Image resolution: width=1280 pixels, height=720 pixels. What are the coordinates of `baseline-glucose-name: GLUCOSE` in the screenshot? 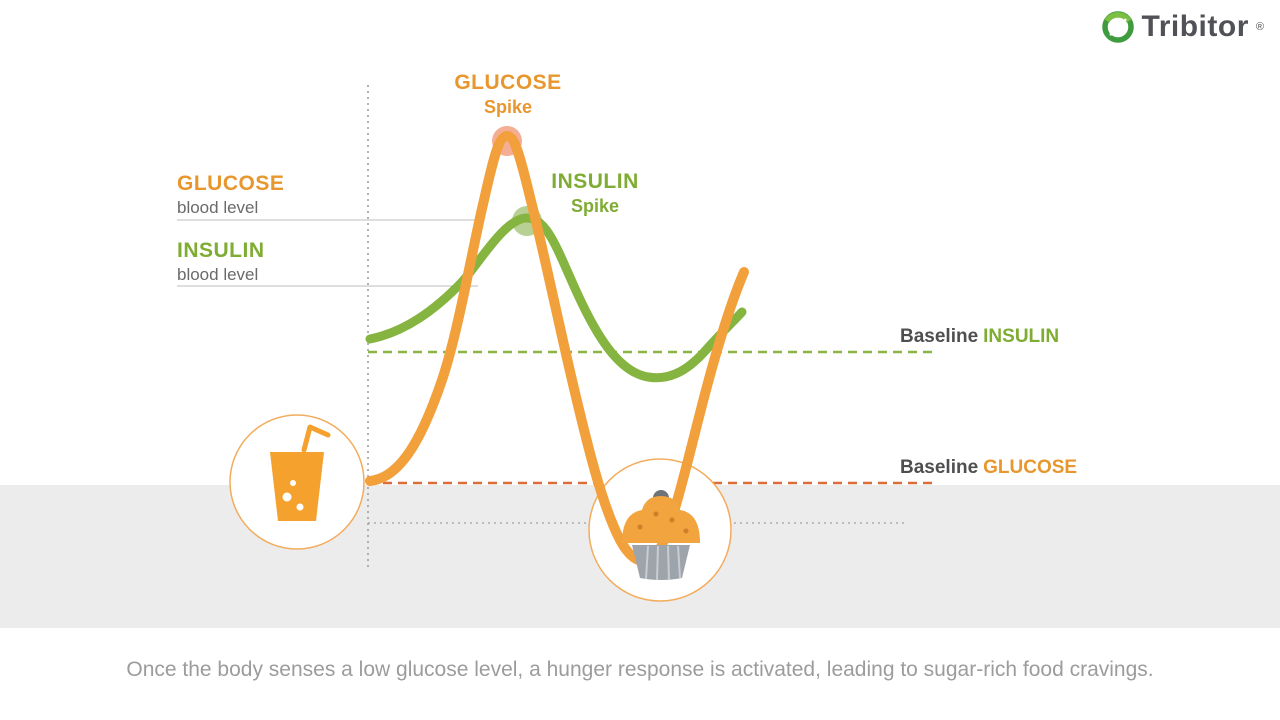 It's located at (1030, 467).